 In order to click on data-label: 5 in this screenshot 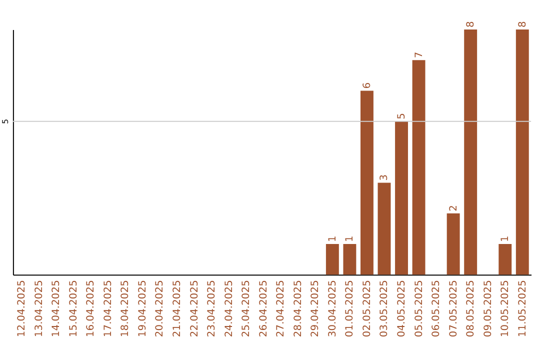, I will do `click(402, 116)`.